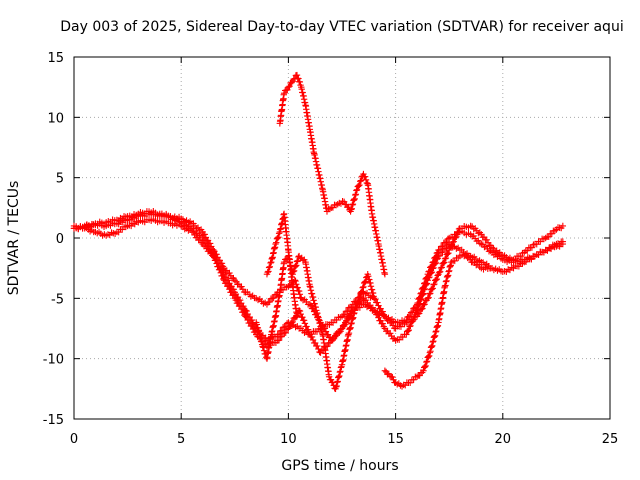 Image resolution: width=640 pixels, height=480 pixels. What do you see at coordinates (55, 118) in the screenshot?
I see `y-tick-label: 10` at bounding box center [55, 118].